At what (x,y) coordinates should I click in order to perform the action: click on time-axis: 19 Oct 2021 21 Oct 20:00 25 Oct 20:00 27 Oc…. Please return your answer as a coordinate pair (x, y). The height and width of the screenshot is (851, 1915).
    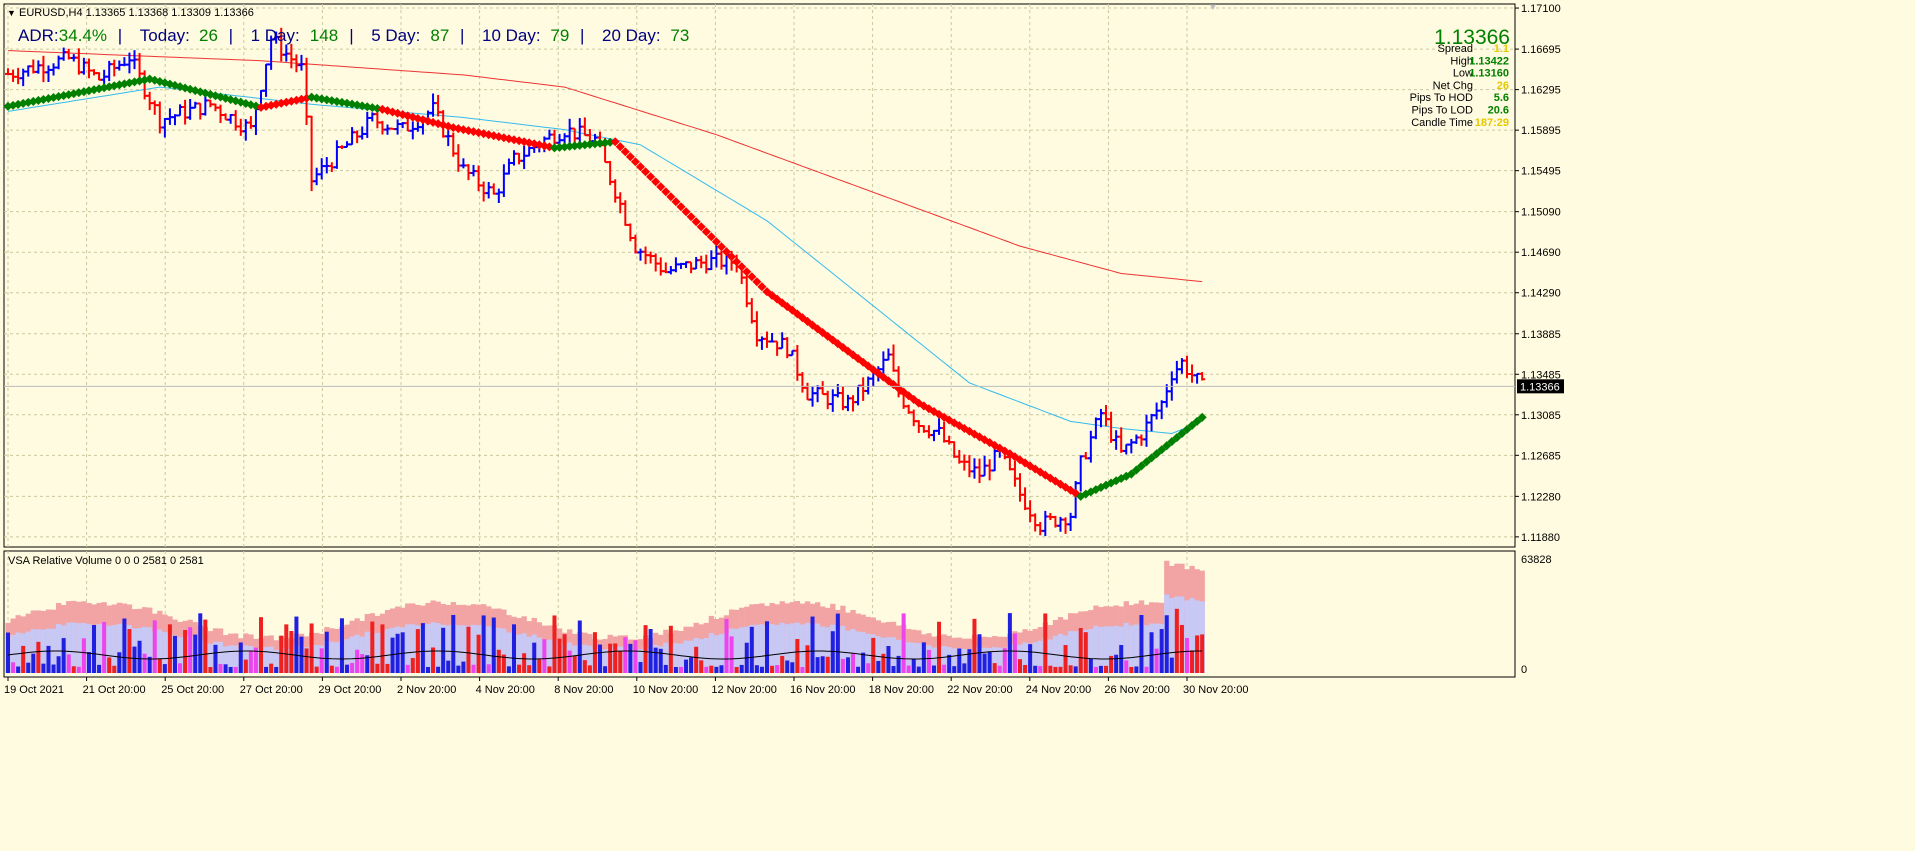
    Looking at the image, I should click on (626, 686).